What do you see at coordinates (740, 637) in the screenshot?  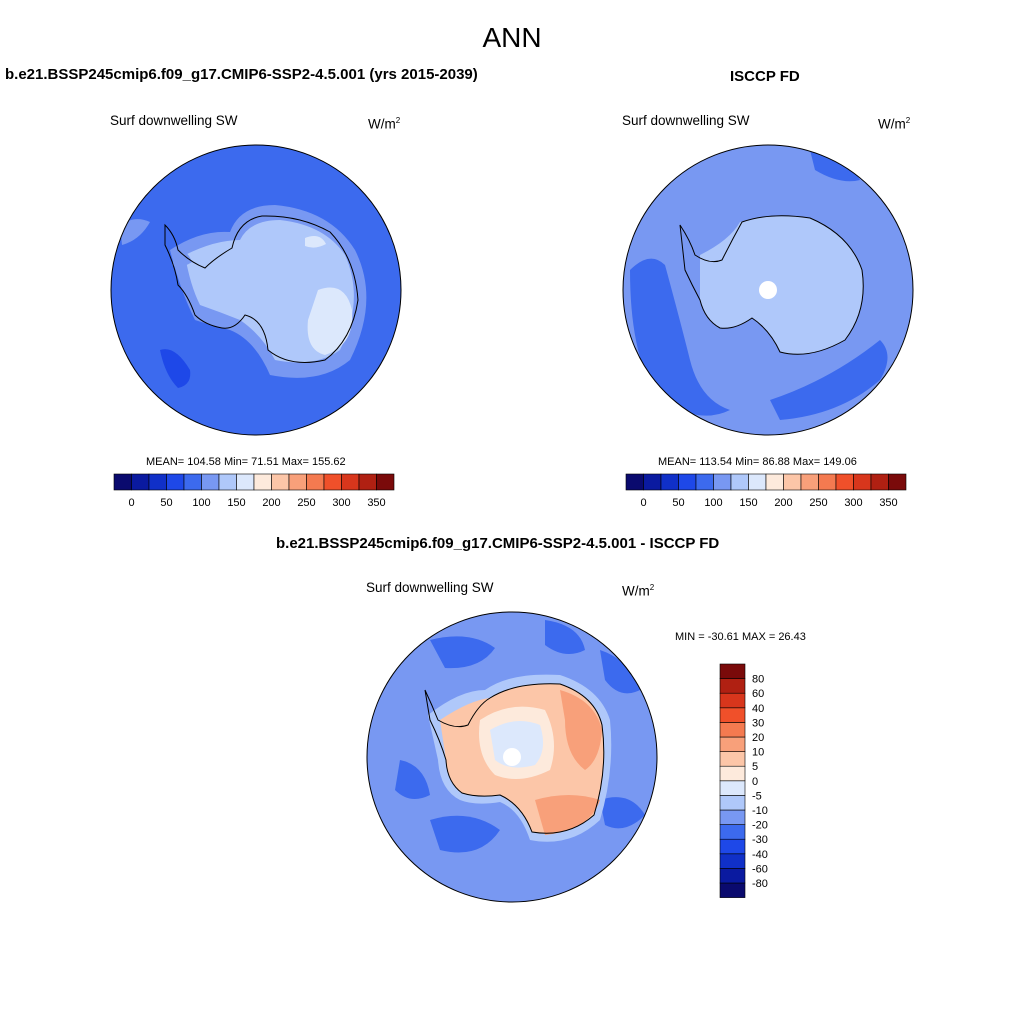 I see `diff-stats-text: MIN = -30.61 MAX = 26.43` at bounding box center [740, 637].